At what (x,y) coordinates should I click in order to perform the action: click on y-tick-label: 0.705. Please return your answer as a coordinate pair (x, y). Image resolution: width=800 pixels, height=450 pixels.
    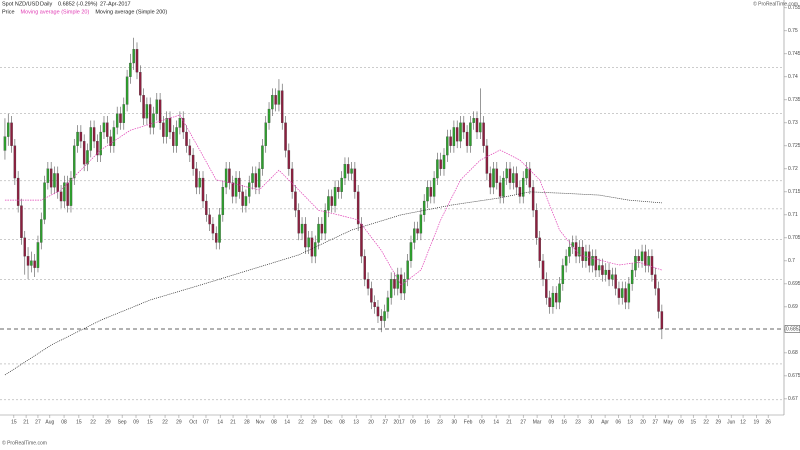
    Looking at the image, I should click on (794, 238).